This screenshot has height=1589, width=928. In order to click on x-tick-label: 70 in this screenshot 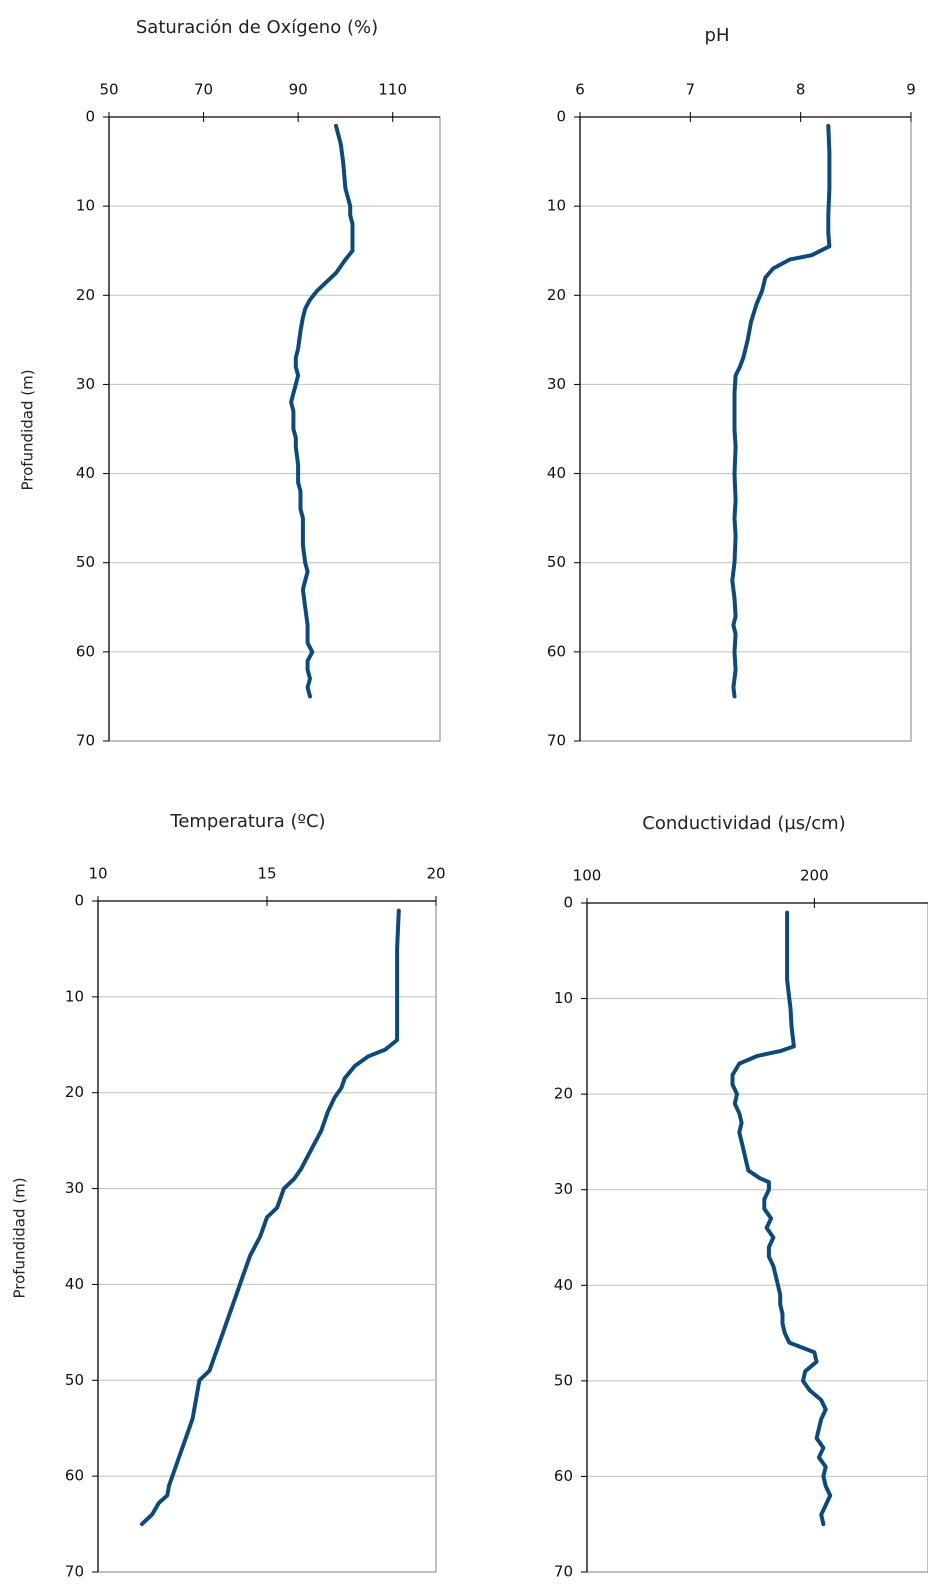, I will do `click(203, 90)`.